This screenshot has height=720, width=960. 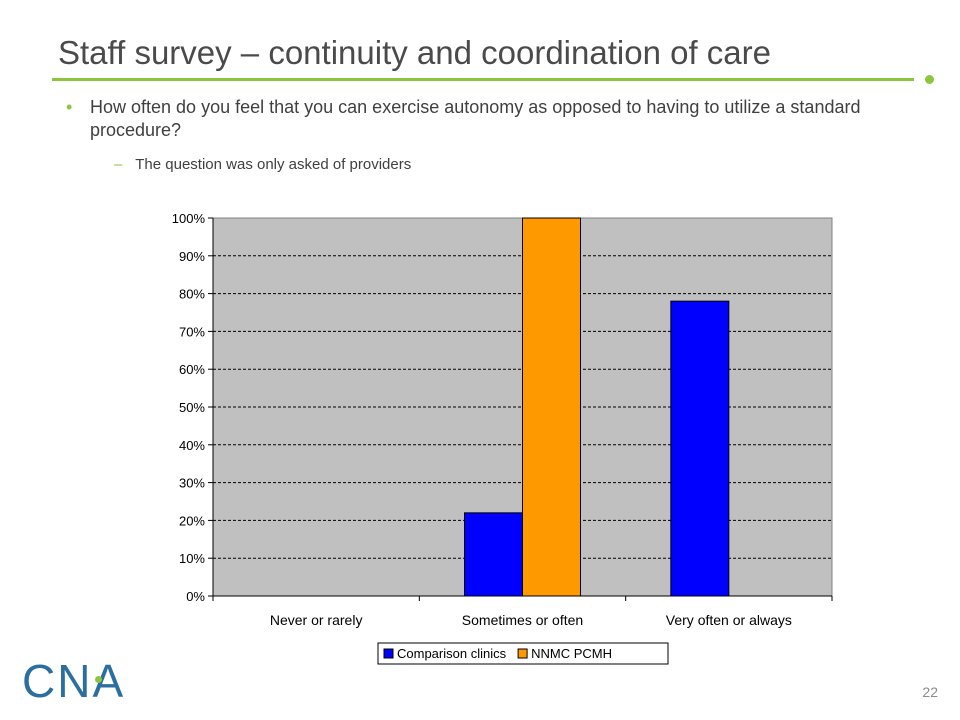 What do you see at coordinates (729, 620) in the screenshot?
I see `x-tick-label: Very often or always` at bounding box center [729, 620].